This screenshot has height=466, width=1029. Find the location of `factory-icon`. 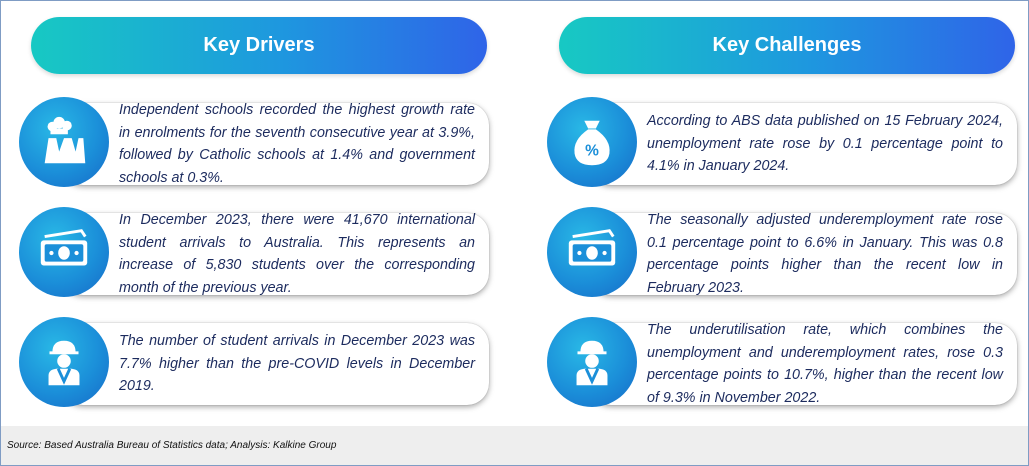

factory-icon is located at coordinates (64, 142).